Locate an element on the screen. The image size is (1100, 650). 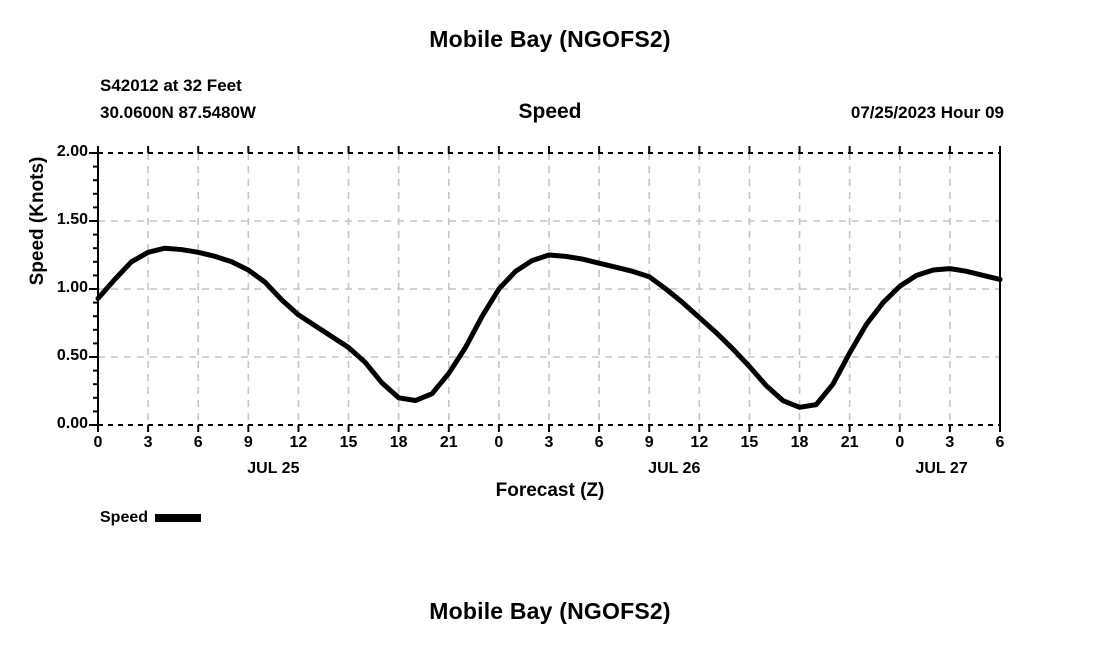
forecast-timestamp-label: 07/25/2023 Hour 09 is located at coordinates (927, 112).